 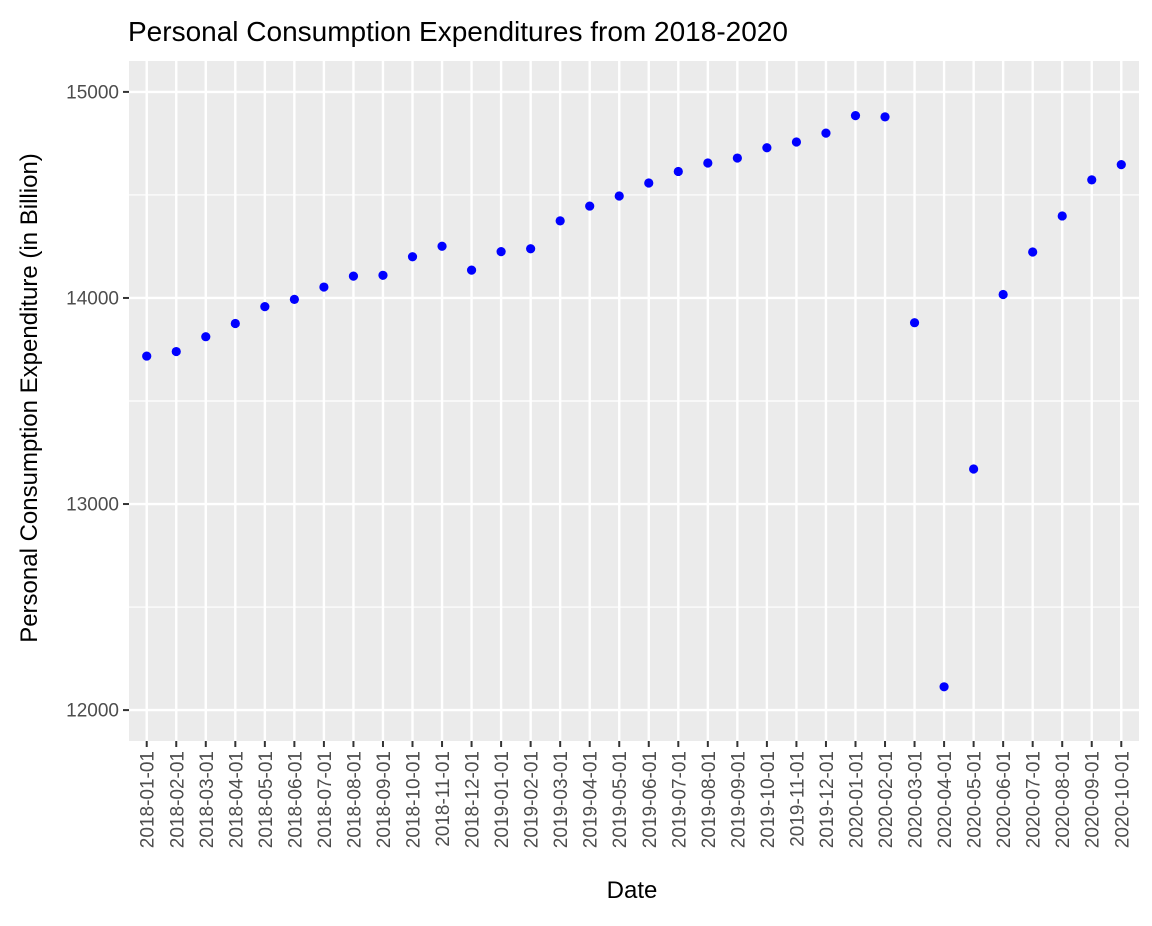 I want to click on x-tick-label: 2020-10-01, so click(x=1122, y=799).